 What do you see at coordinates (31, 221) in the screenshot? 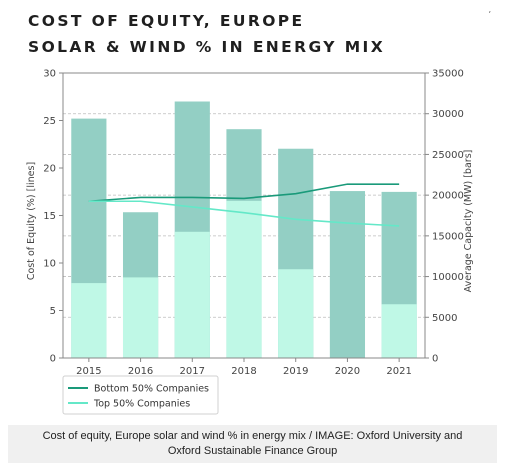
I see `y-axis-label-left: Cost of Equity (%) [lines]` at bounding box center [31, 221].